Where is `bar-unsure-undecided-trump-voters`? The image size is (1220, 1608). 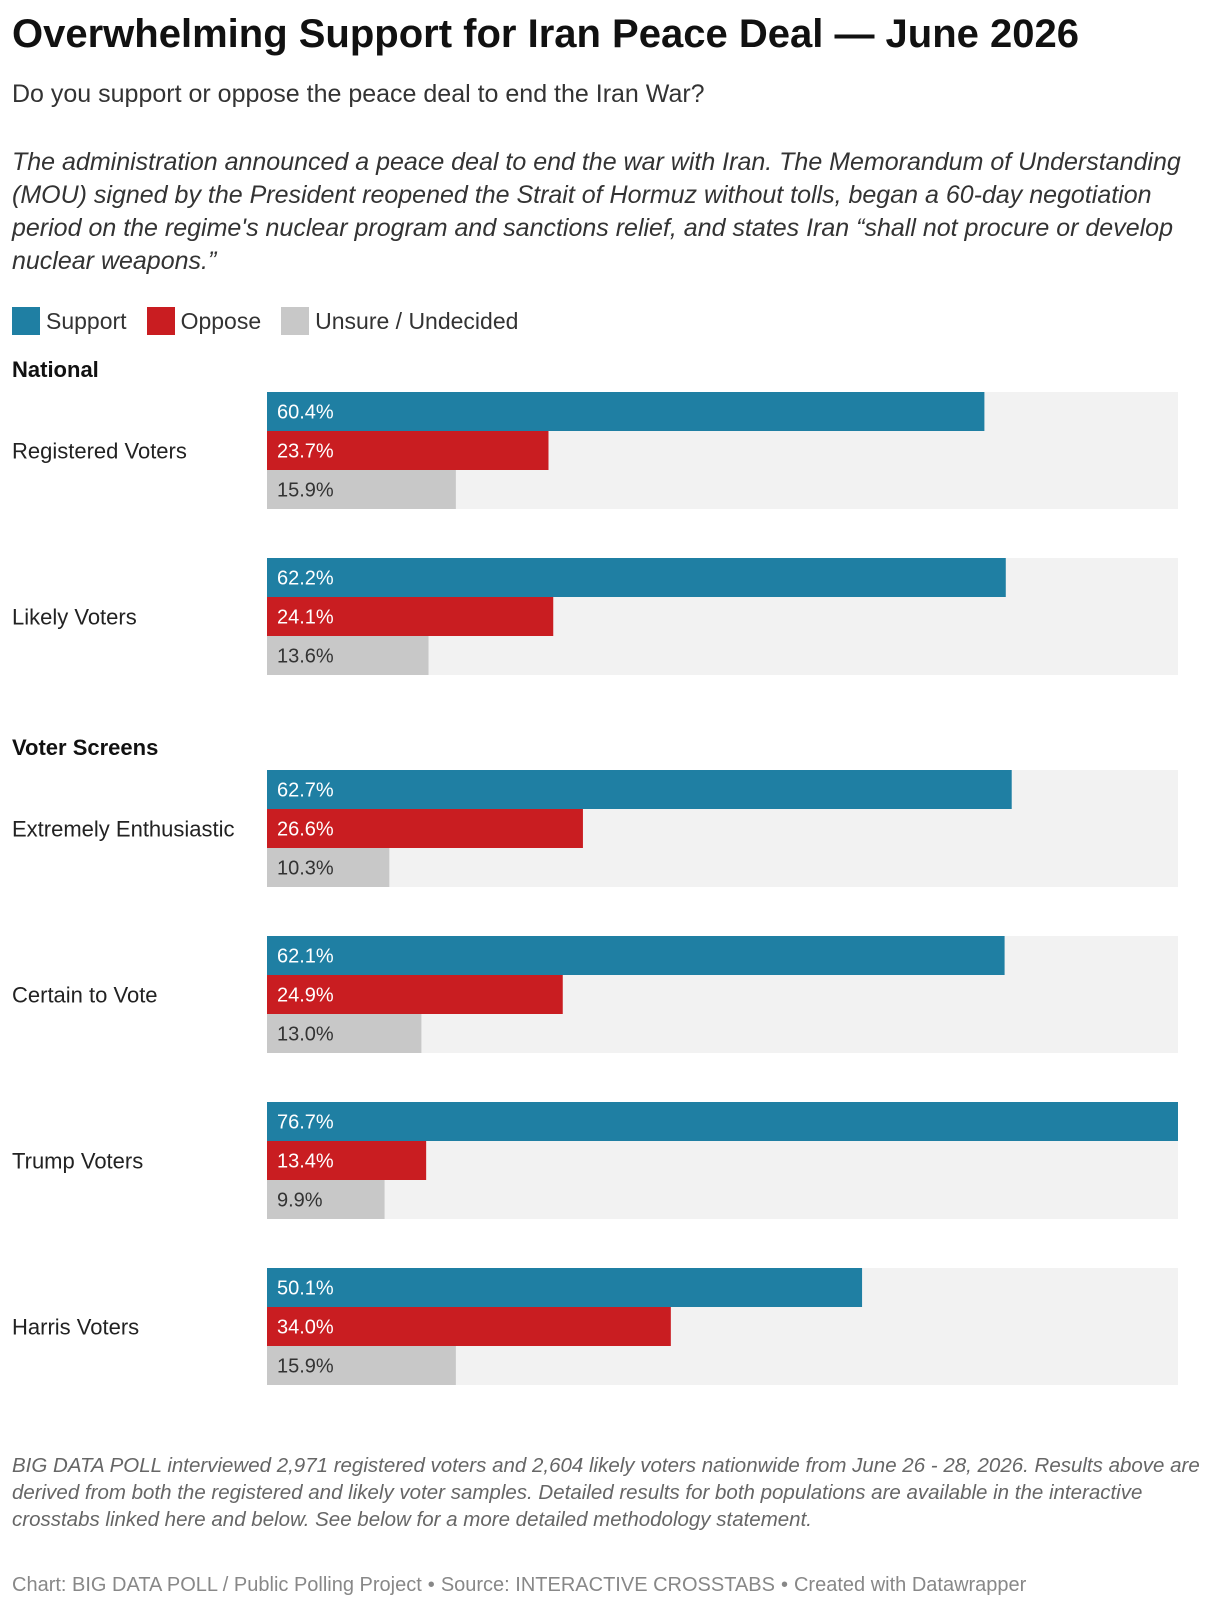
bar-unsure-undecided-trump-voters is located at coordinates (326, 1199).